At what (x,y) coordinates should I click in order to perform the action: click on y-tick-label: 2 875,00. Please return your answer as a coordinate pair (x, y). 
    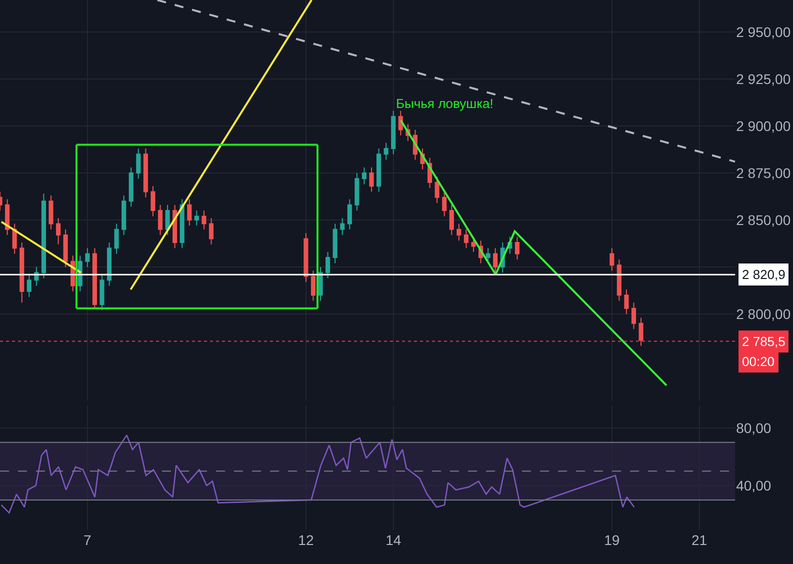
    Looking at the image, I should click on (763, 172).